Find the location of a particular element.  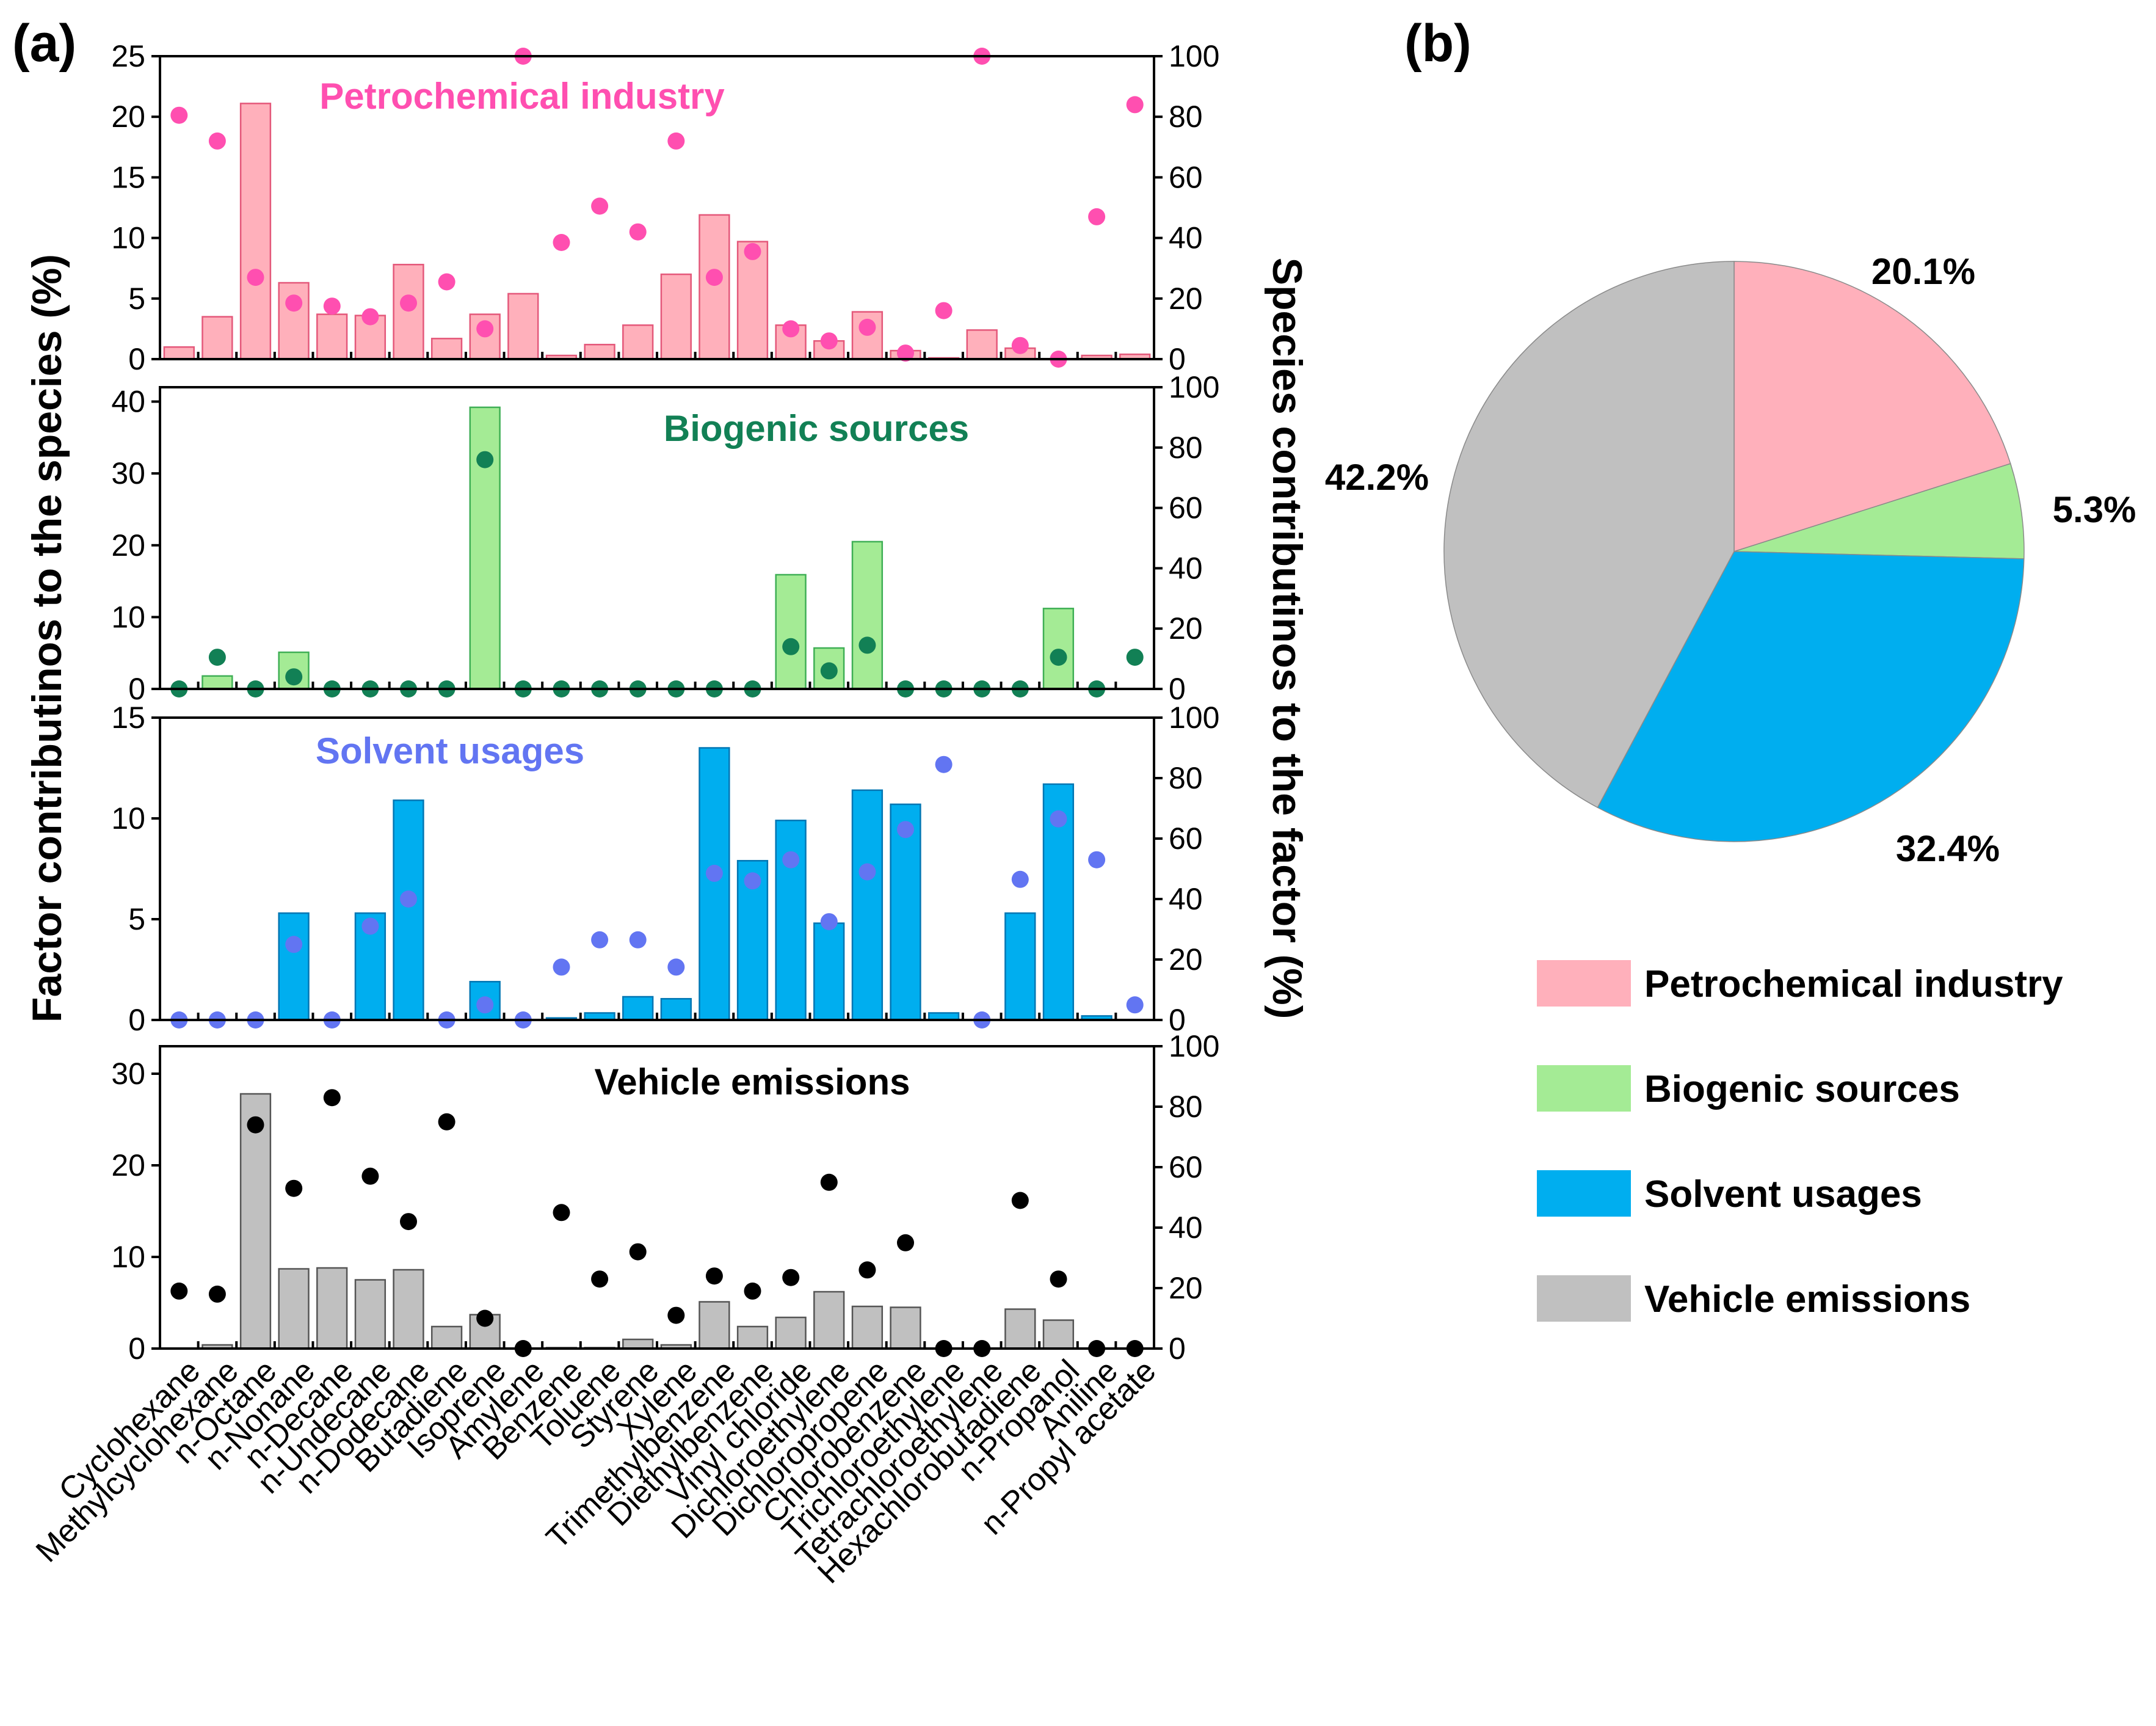

subplot-solvent-usages: 0 5 10 15 0 20 40 60 80 100 Solvent usages is located at coordinates (665, 869).